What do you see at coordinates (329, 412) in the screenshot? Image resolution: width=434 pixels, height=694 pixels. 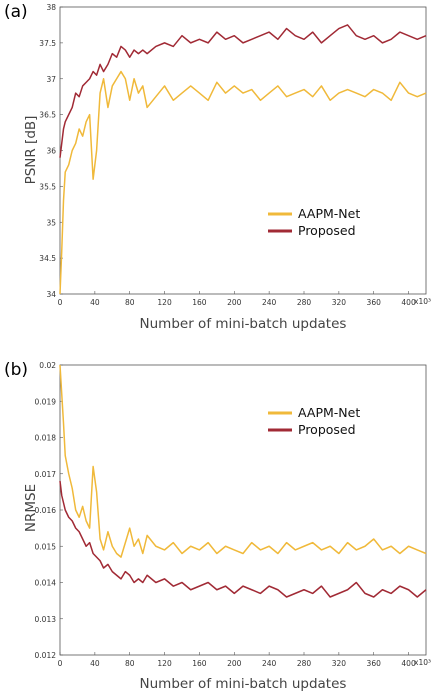 I see `panel-b-legend-label-aapm: AAPM-Net` at bounding box center [329, 412].